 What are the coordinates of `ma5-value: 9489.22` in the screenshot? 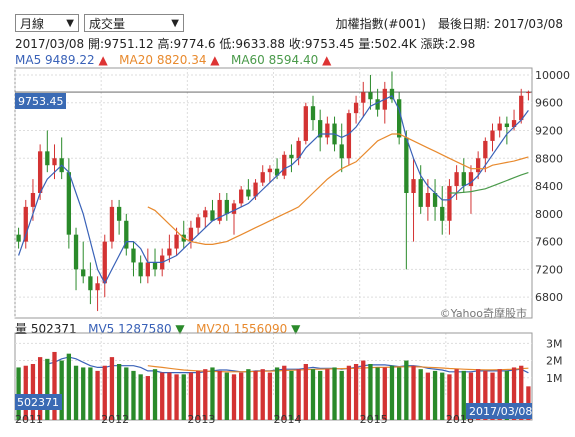 It's located at (70, 60).